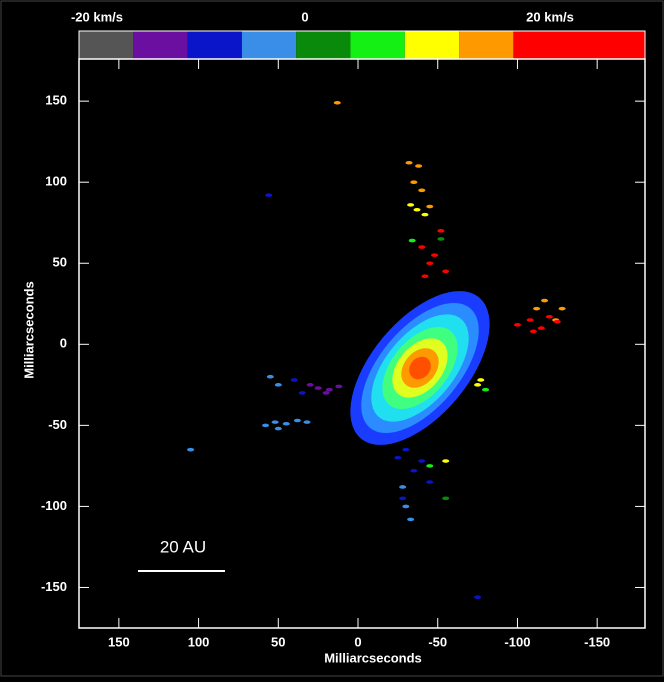  I want to click on y-tick-label: 100, so click(56, 181).